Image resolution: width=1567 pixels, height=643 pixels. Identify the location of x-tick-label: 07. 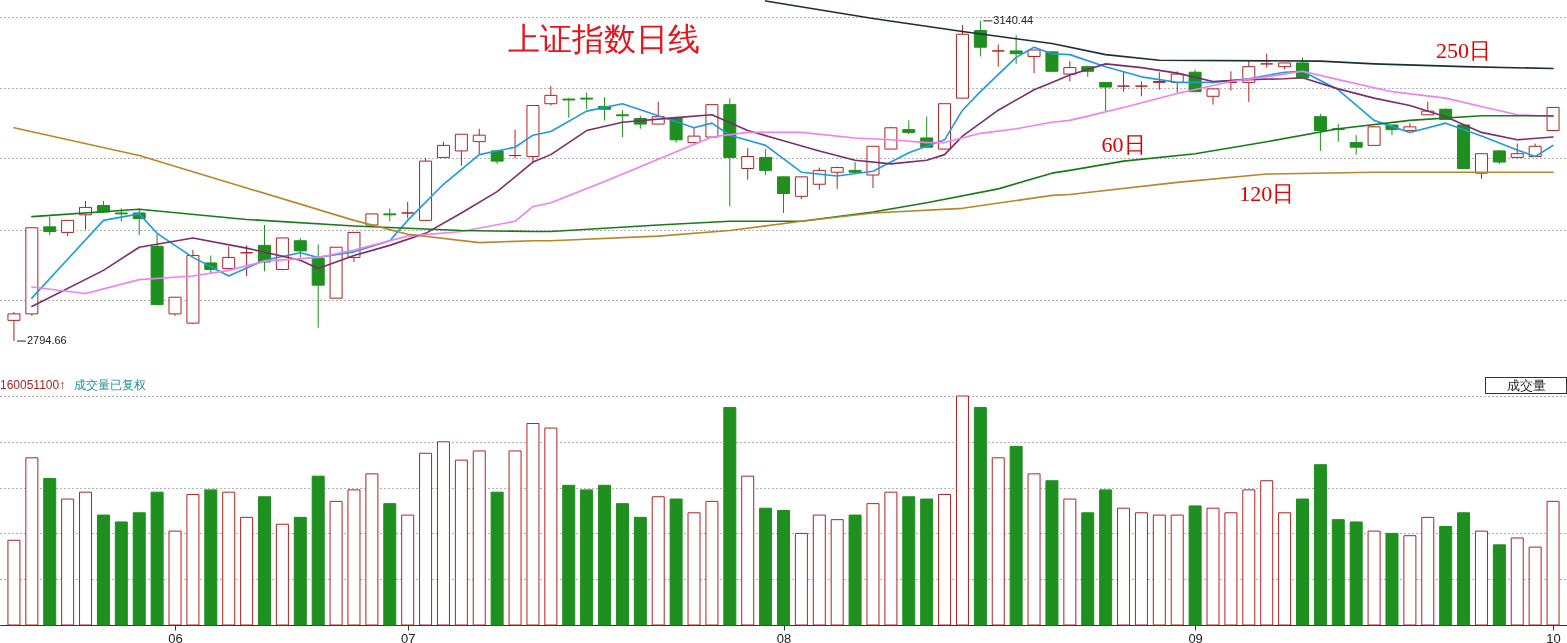
(408, 636).